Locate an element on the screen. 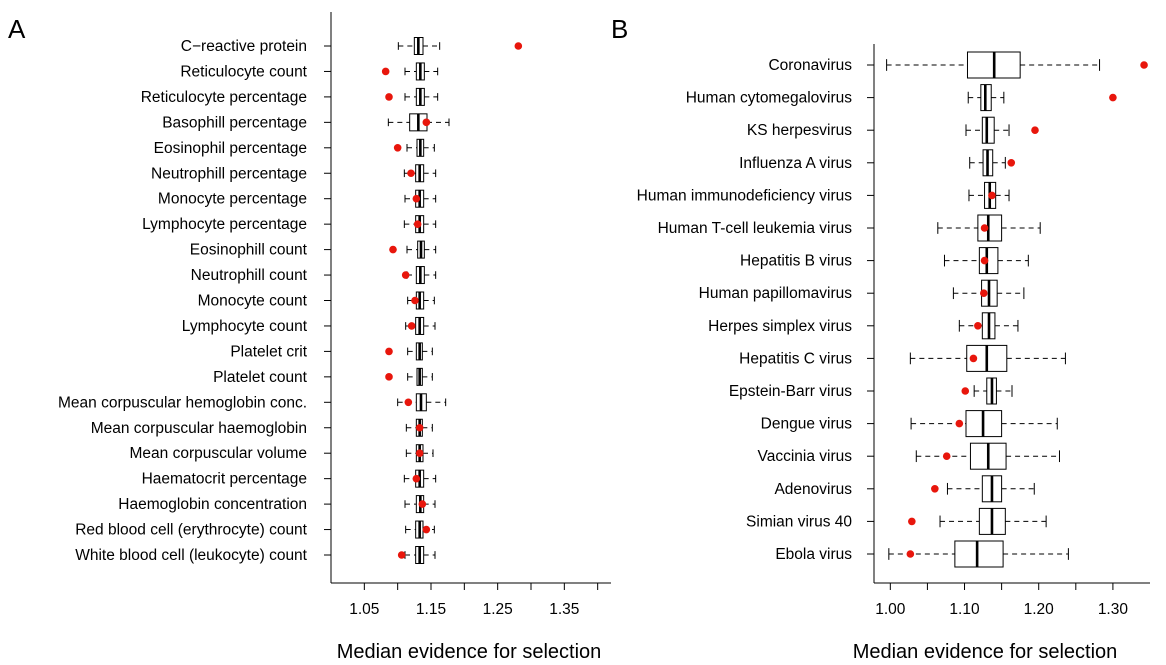  box-row: Red blood cell (erythrocyte) count is located at coordinates (255, 529).